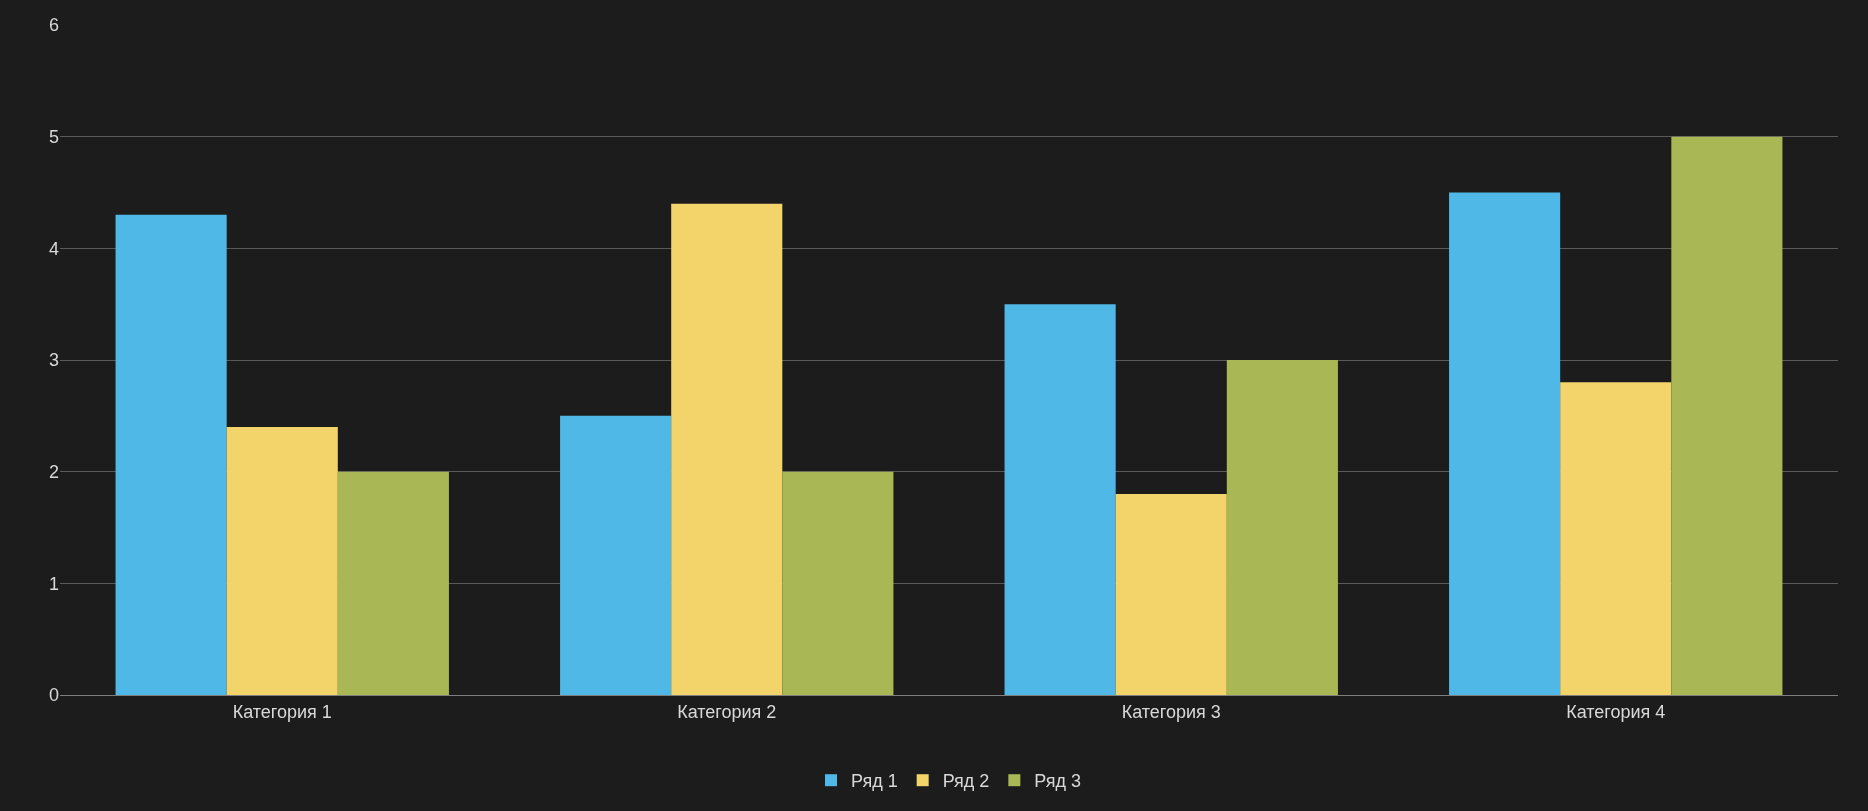  What do you see at coordinates (282, 711) in the screenshot?
I see `x-tick-label: Категория 1` at bounding box center [282, 711].